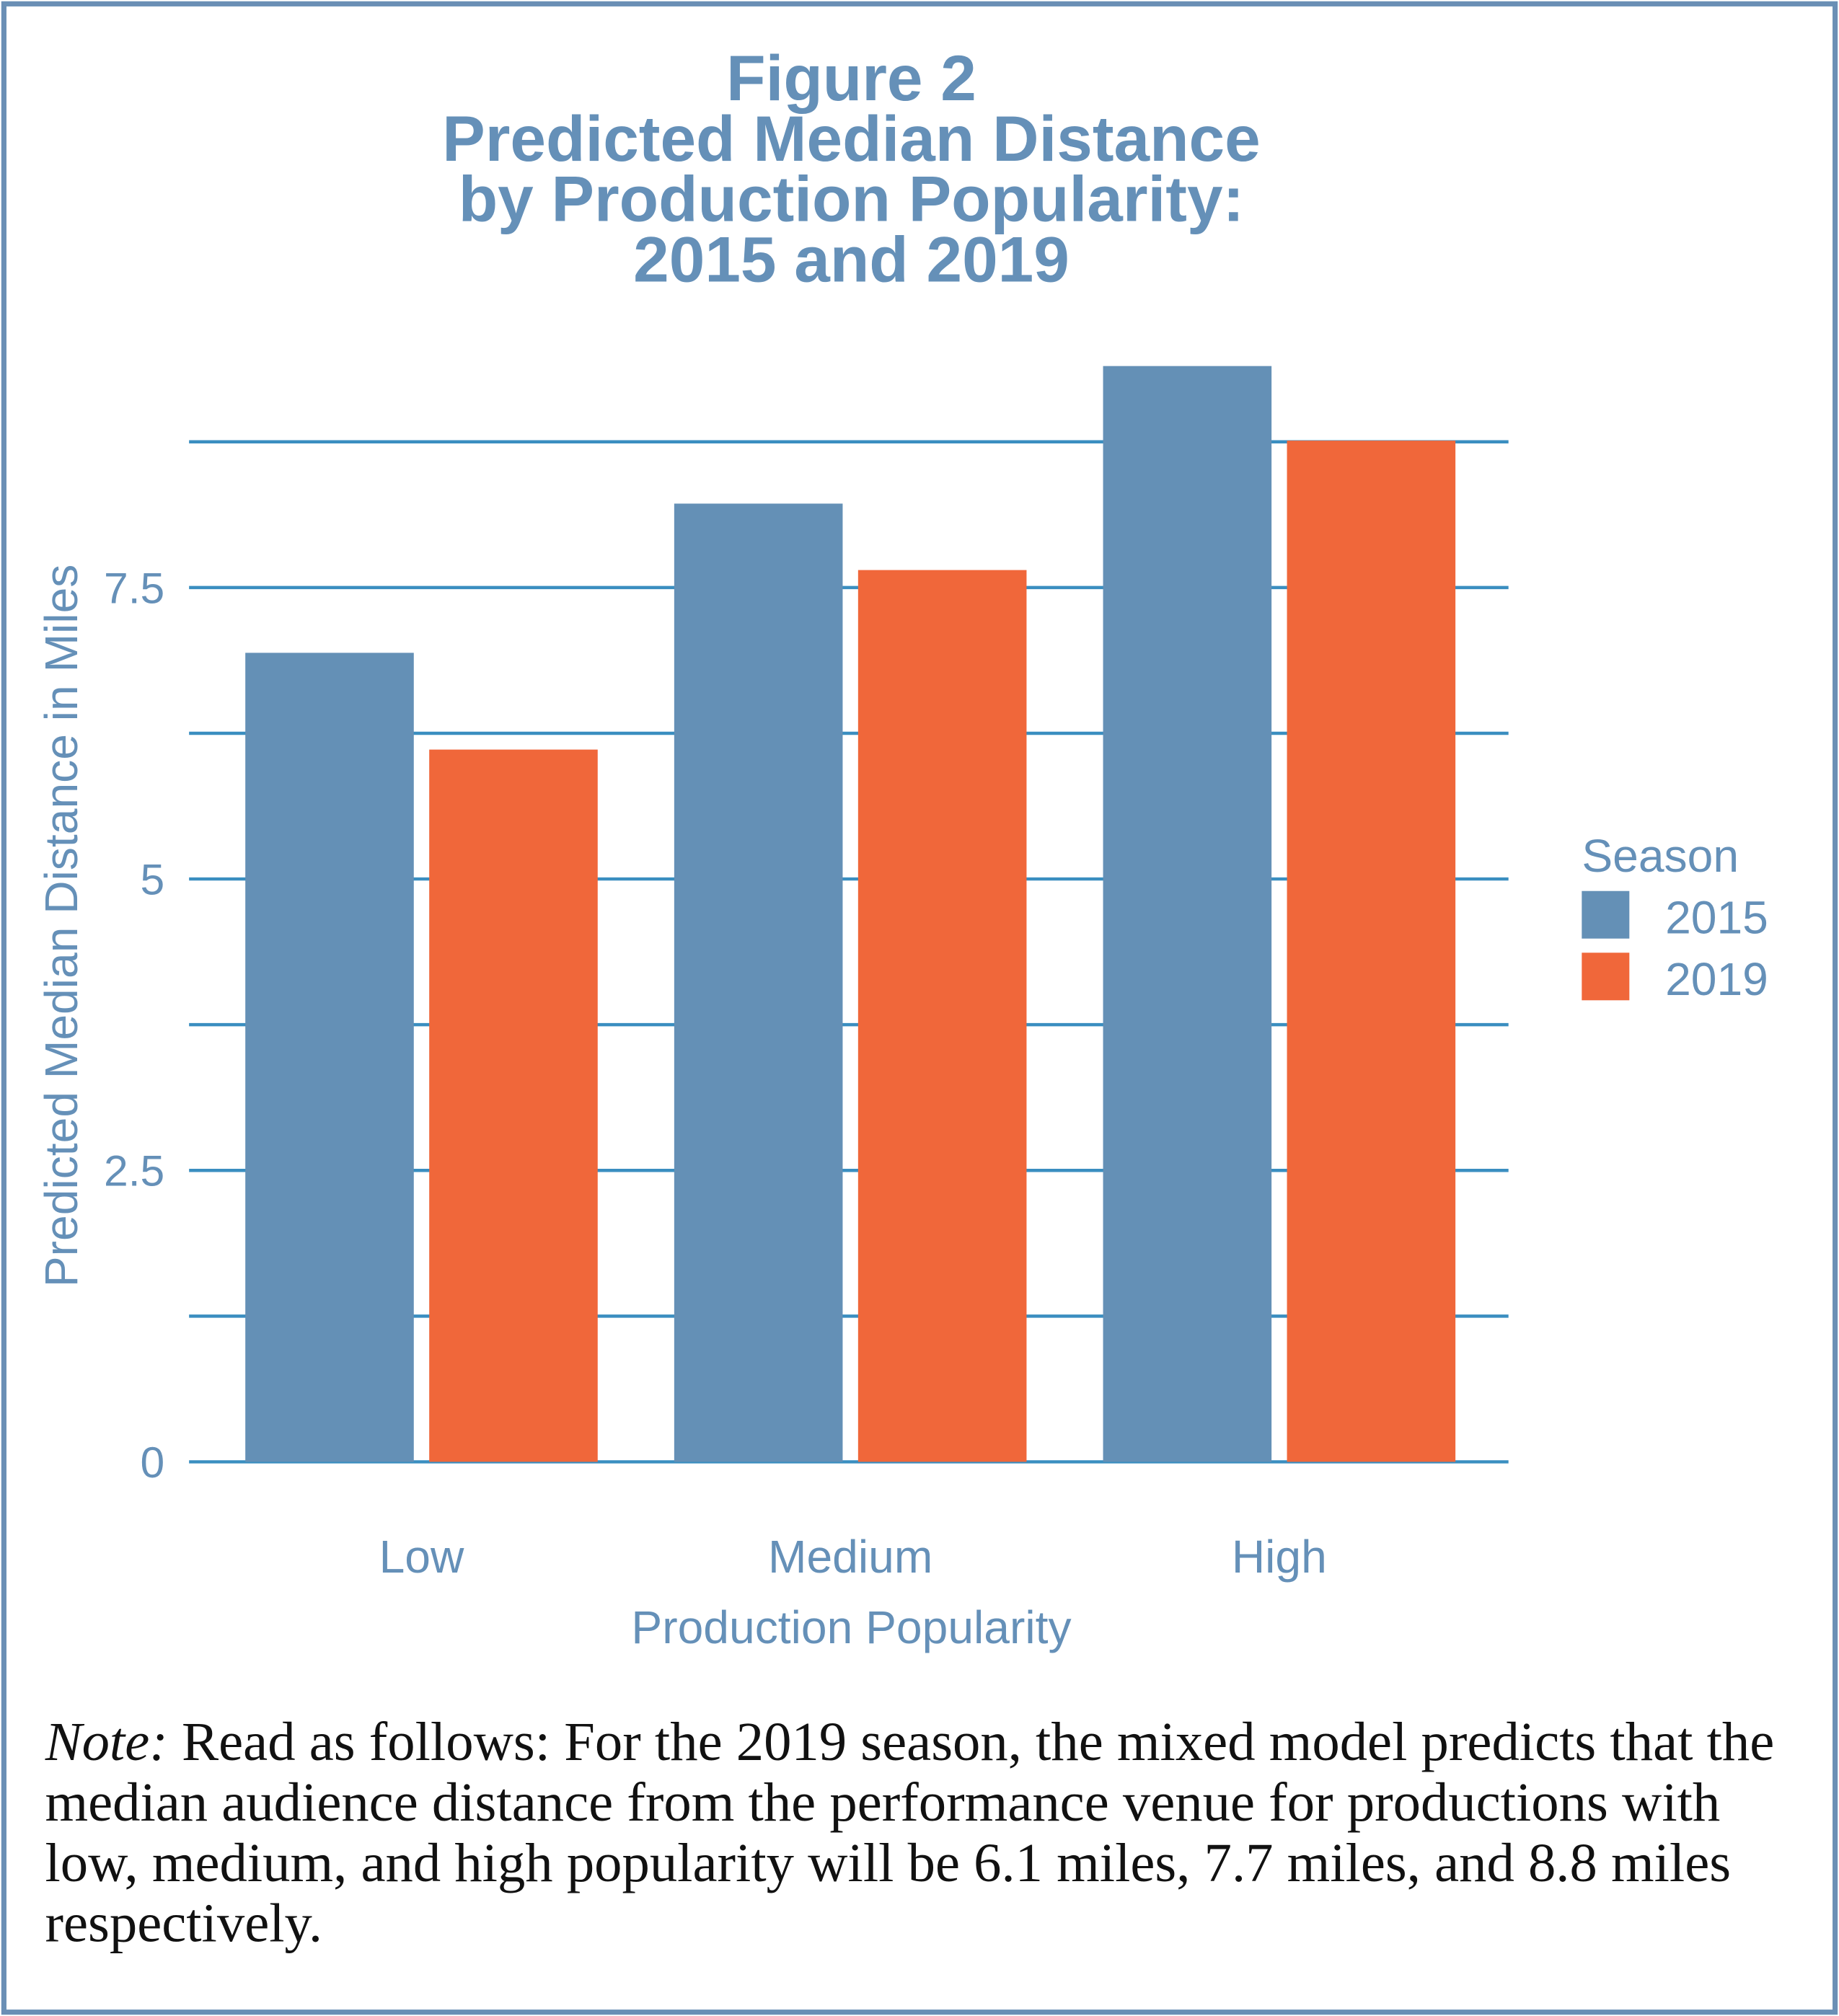 The image size is (1839, 2016). I want to click on x-tick-label: Low, so click(421, 1557).